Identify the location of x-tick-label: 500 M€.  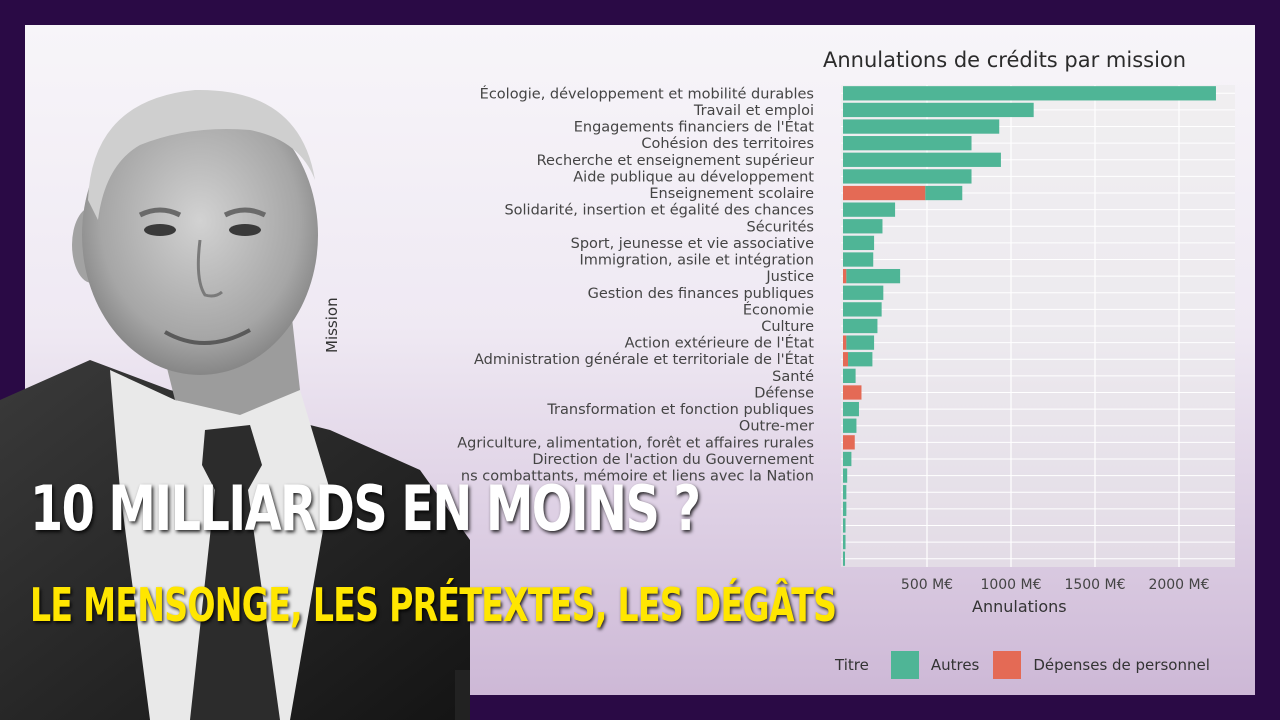
(927, 585).